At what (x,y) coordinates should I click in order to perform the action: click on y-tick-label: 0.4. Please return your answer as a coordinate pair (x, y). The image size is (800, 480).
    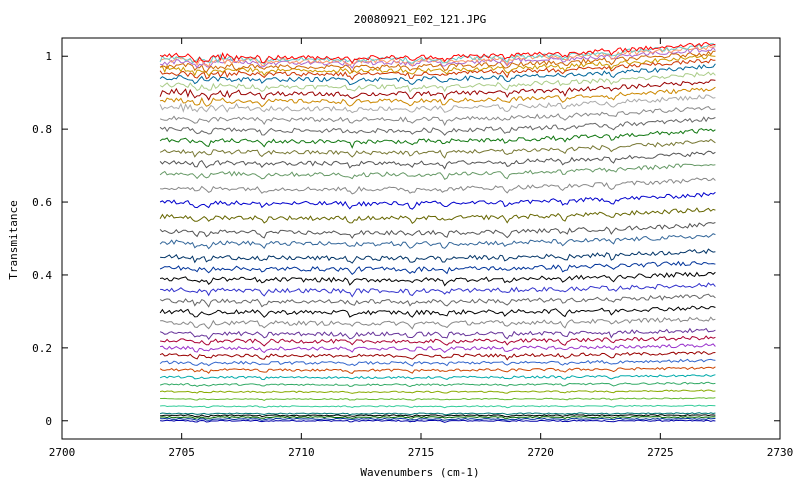
    Looking at the image, I should click on (42, 275).